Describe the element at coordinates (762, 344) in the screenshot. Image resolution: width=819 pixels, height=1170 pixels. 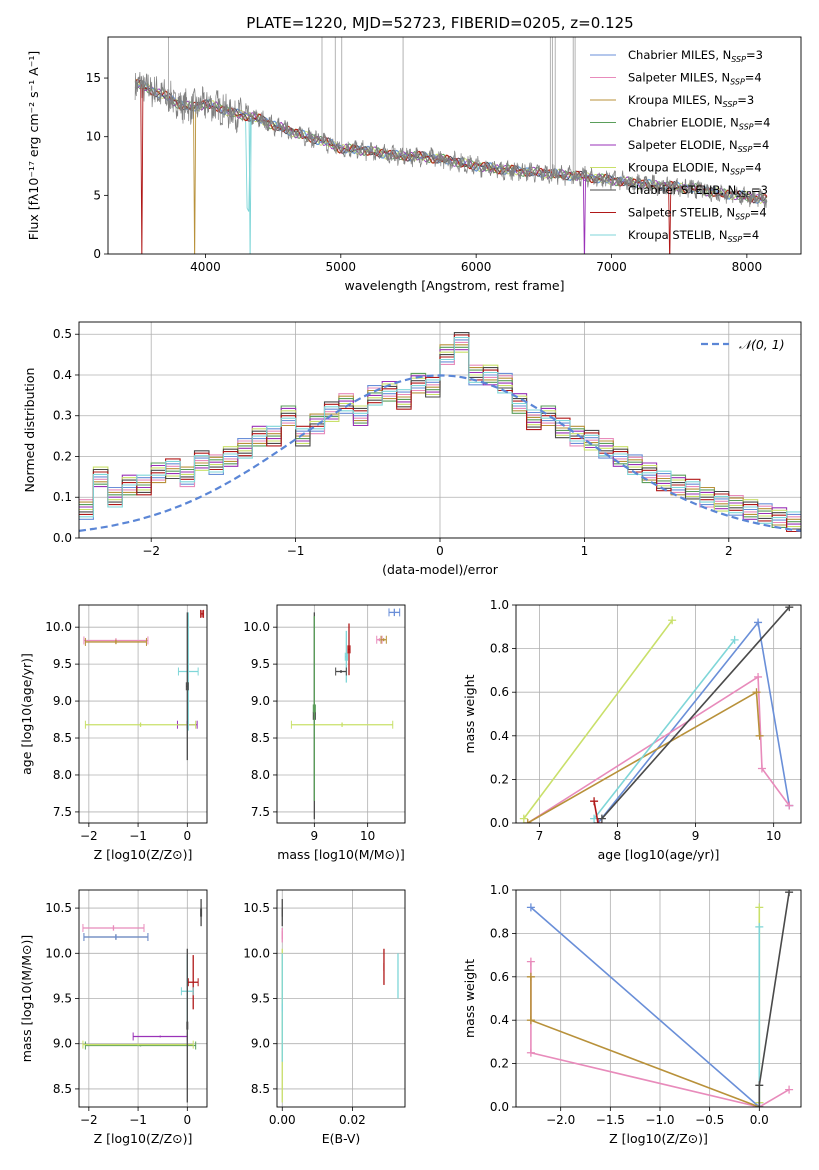
I see `legend-label: 𝒩(0, 1)` at that location.